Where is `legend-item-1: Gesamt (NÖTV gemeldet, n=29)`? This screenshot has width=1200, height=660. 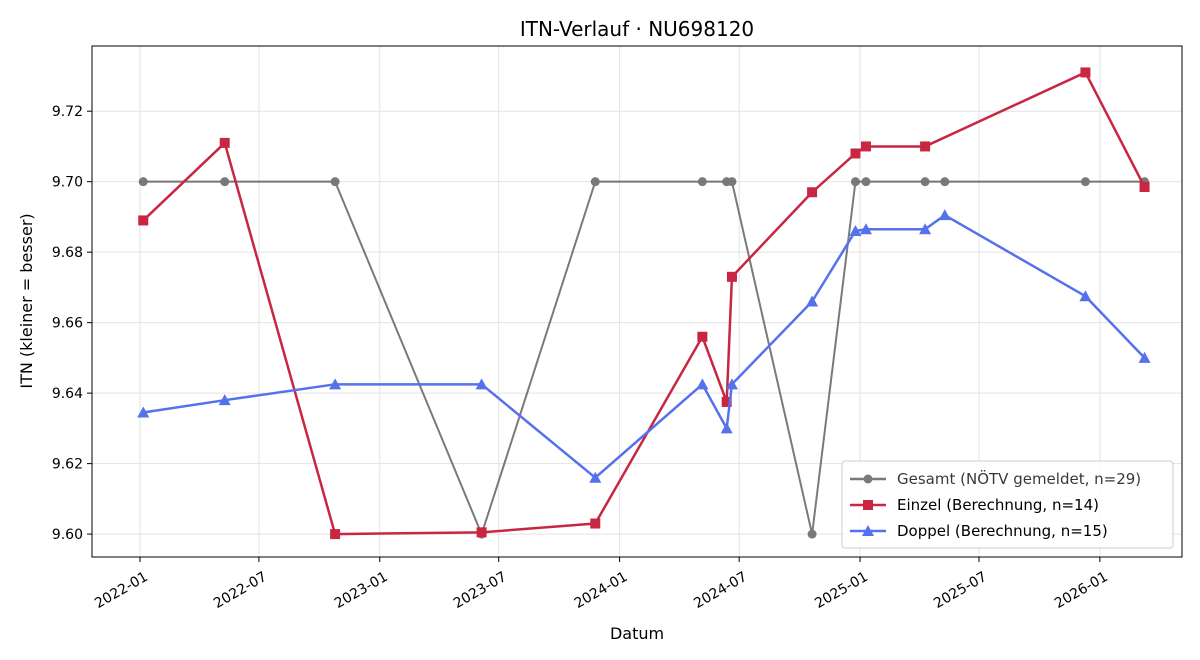 legend-item-1: Gesamt (NÖTV gemeldet, n=29) is located at coordinates (995, 478).